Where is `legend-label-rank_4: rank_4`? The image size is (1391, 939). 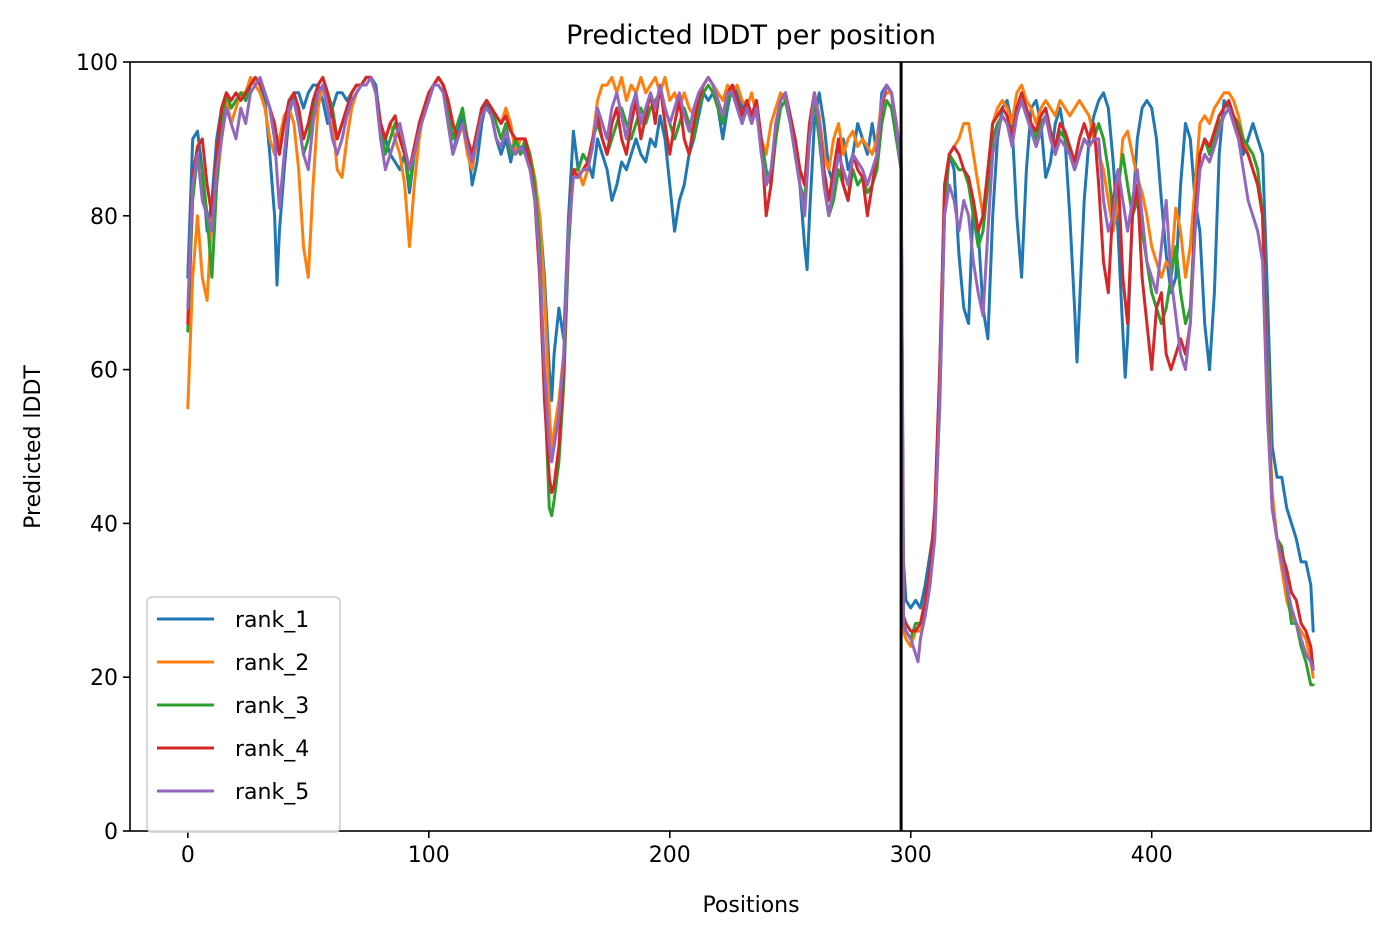 legend-label-rank_4: rank_4 is located at coordinates (272, 749).